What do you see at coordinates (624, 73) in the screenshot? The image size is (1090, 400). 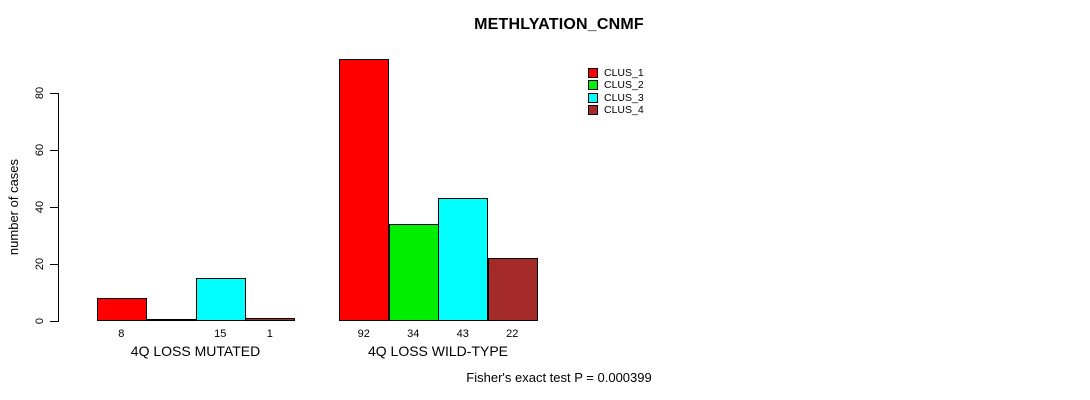 I see `legend-label-clus_1: CLUS_1` at bounding box center [624, 73].